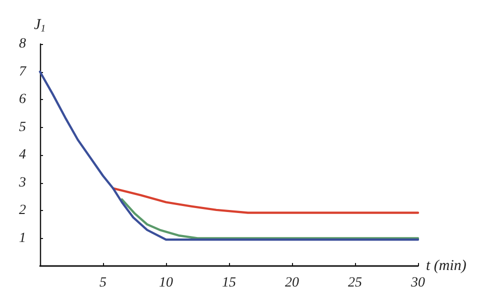  Describe the element at coordinates (355, 283) in the screenshot. I see `x-tick-label: 25` at that location.